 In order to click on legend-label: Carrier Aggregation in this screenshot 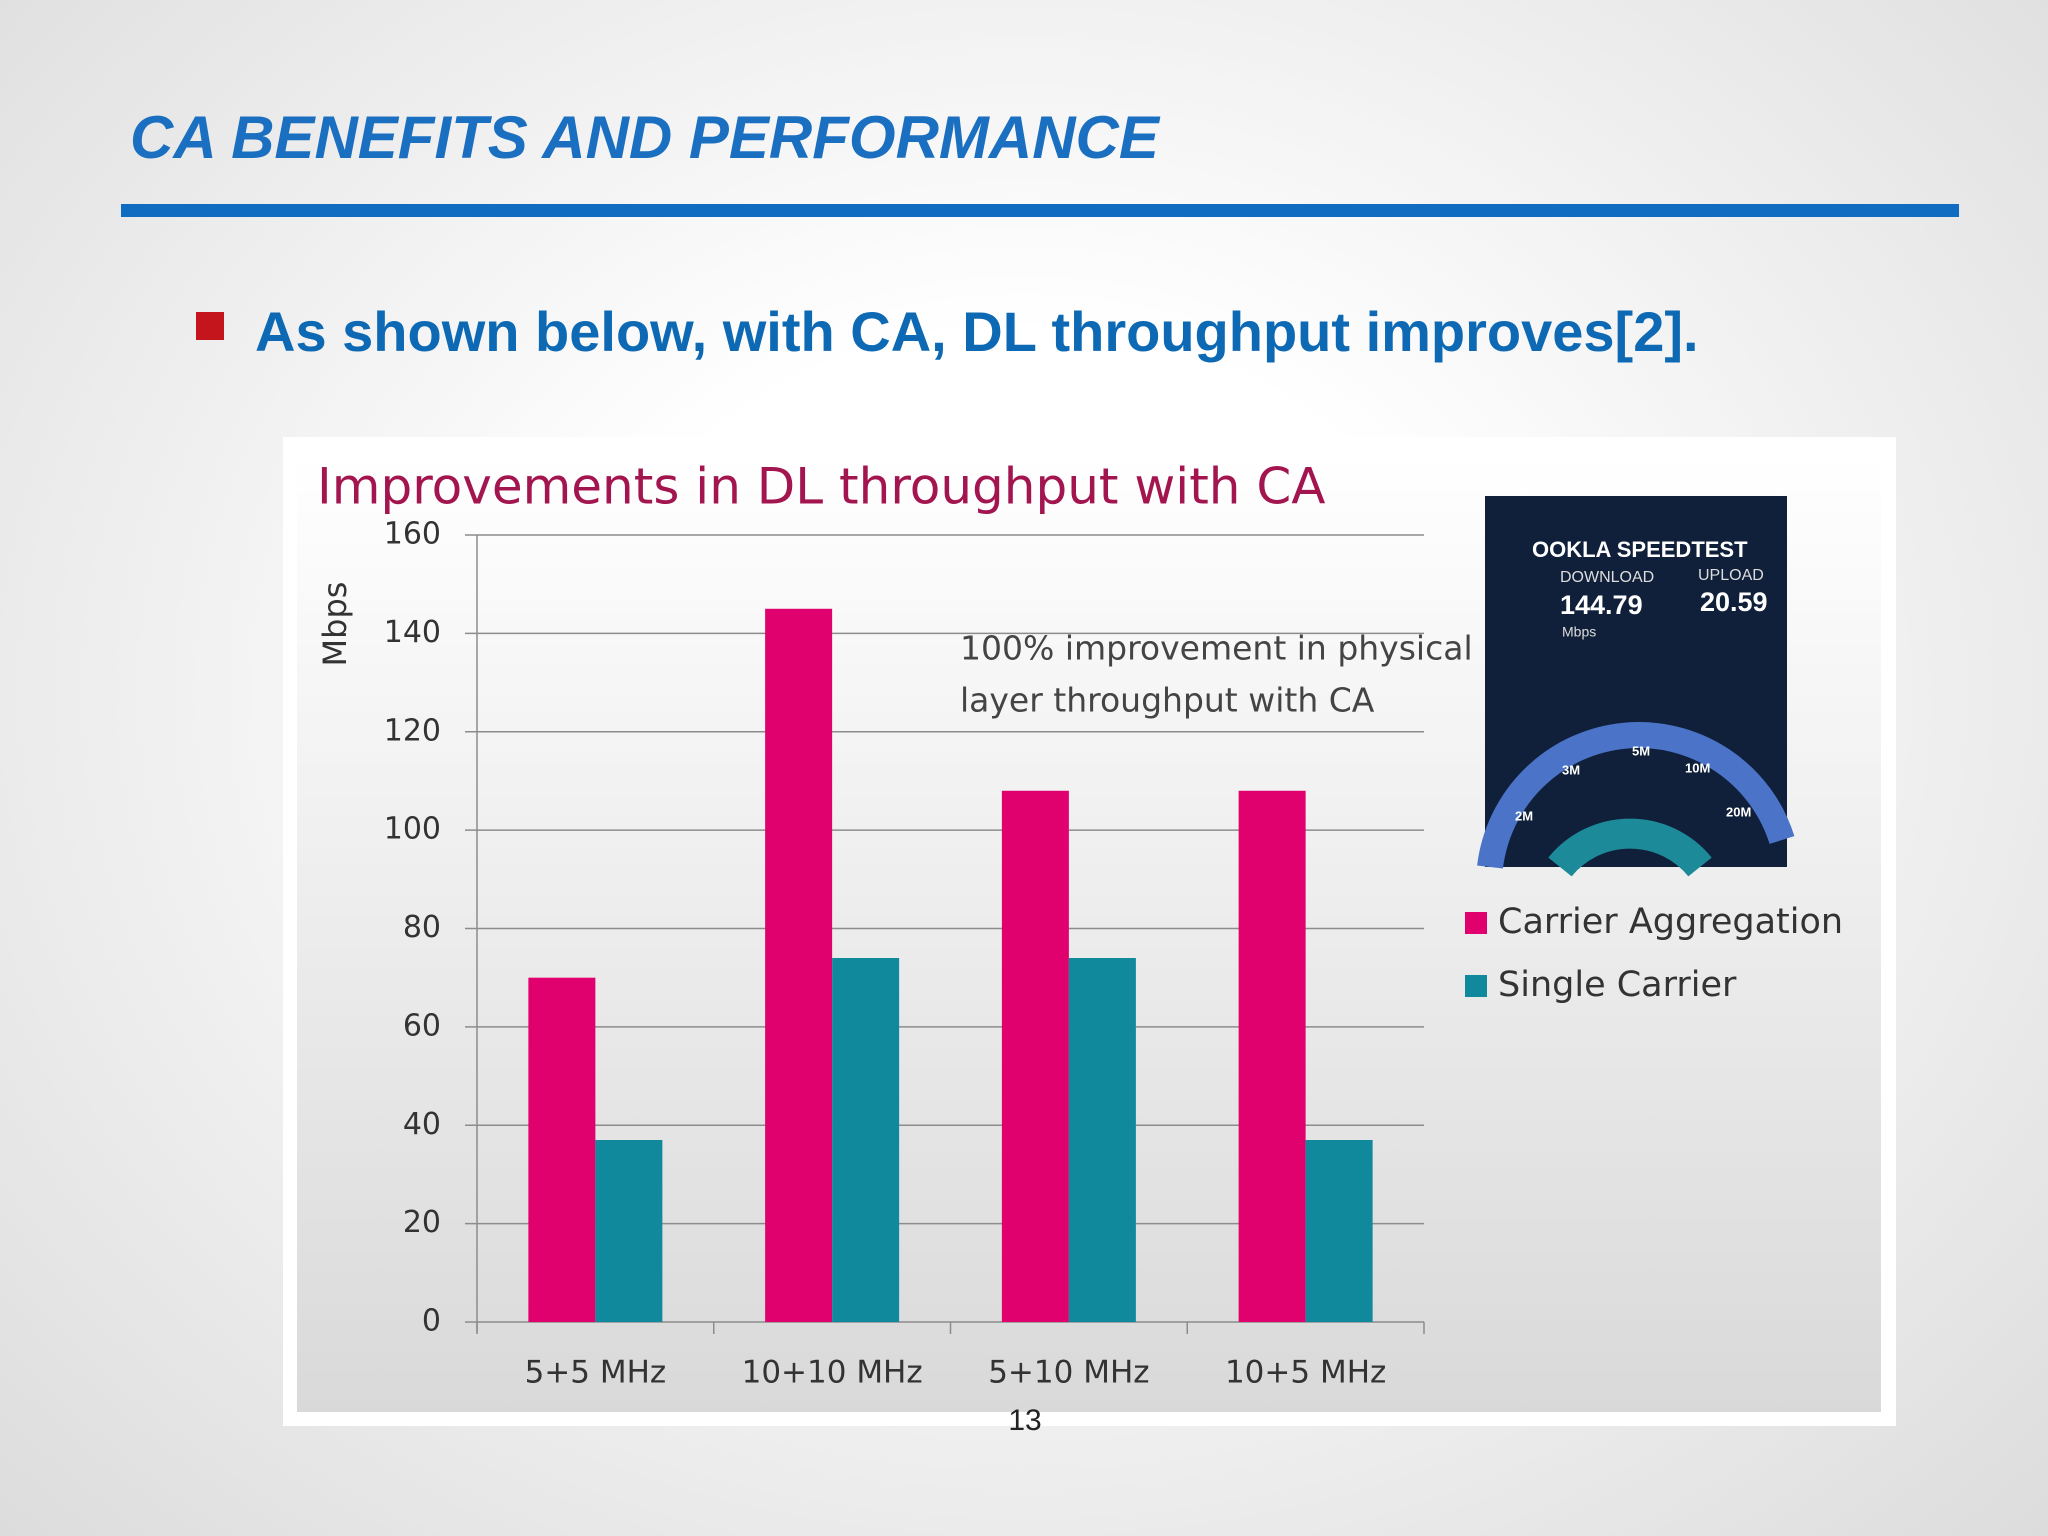, I will do `click(1670, 922)`.